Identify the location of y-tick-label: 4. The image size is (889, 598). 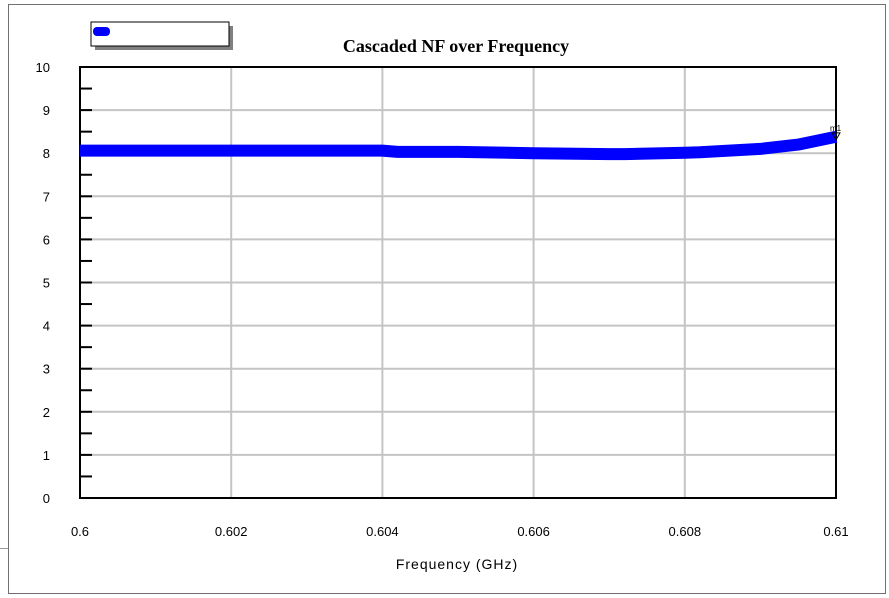
(46, 326).